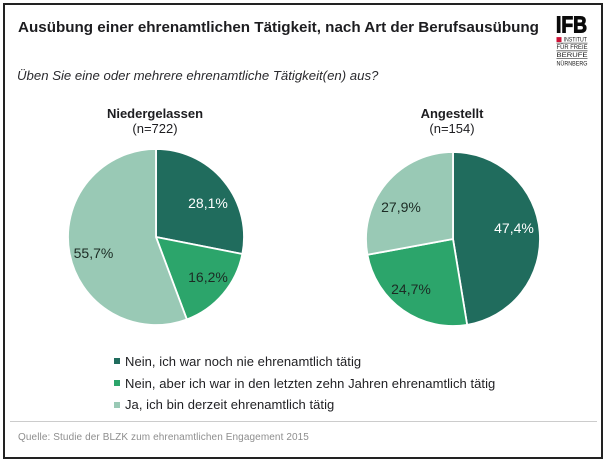  I want to click on svg-text: INSTITUT, so click(576, 40).